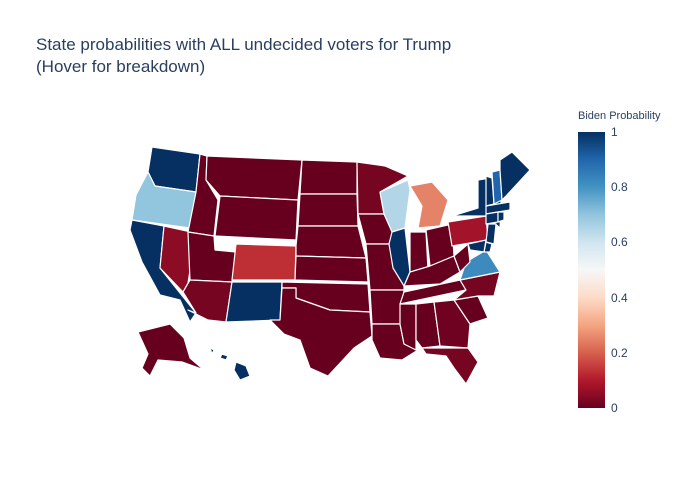 The image size is (700, 500). What do you see at coordinates (619, 298) in the screenshot?
I see `colorbar-tick-0.4: 0.4` at bounding box center [619, 298].